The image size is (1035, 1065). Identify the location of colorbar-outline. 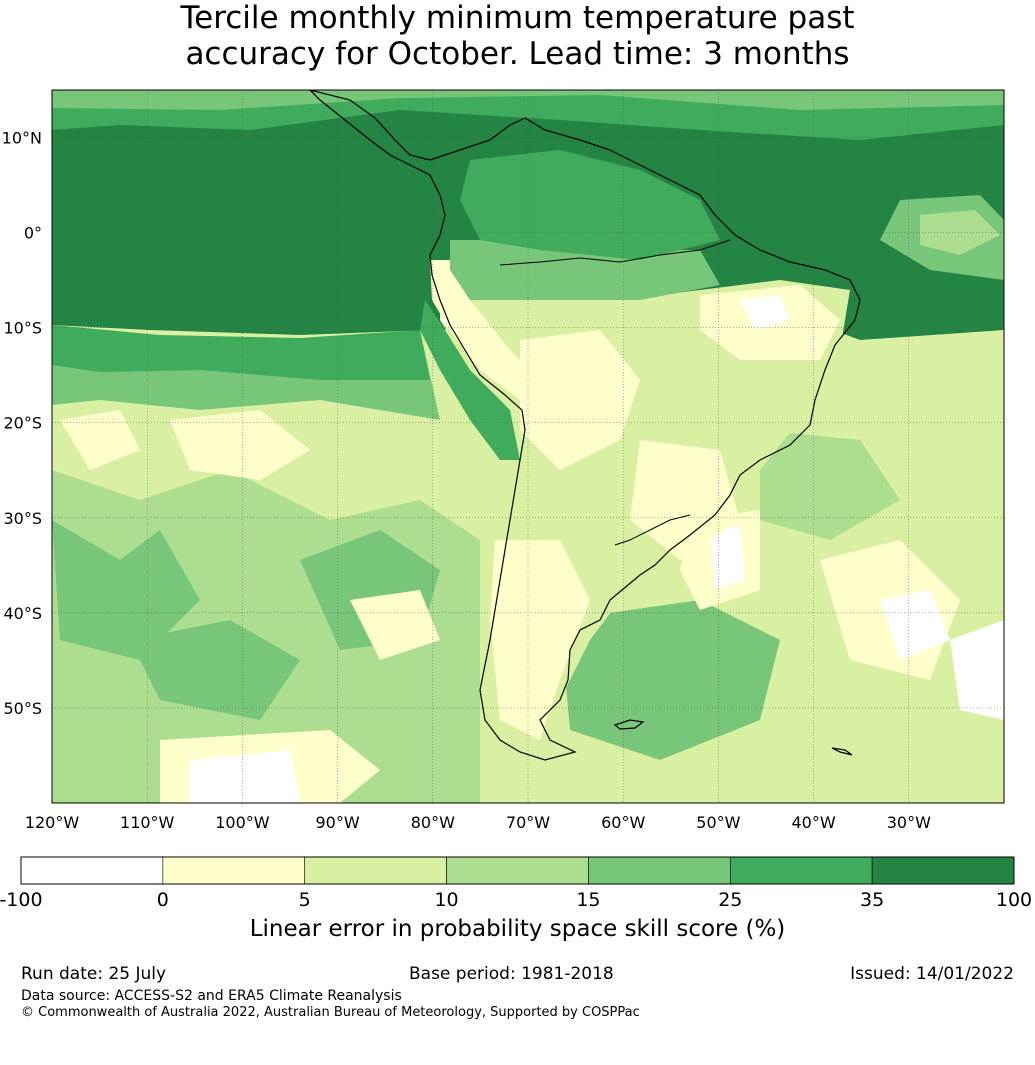
(517, 870).